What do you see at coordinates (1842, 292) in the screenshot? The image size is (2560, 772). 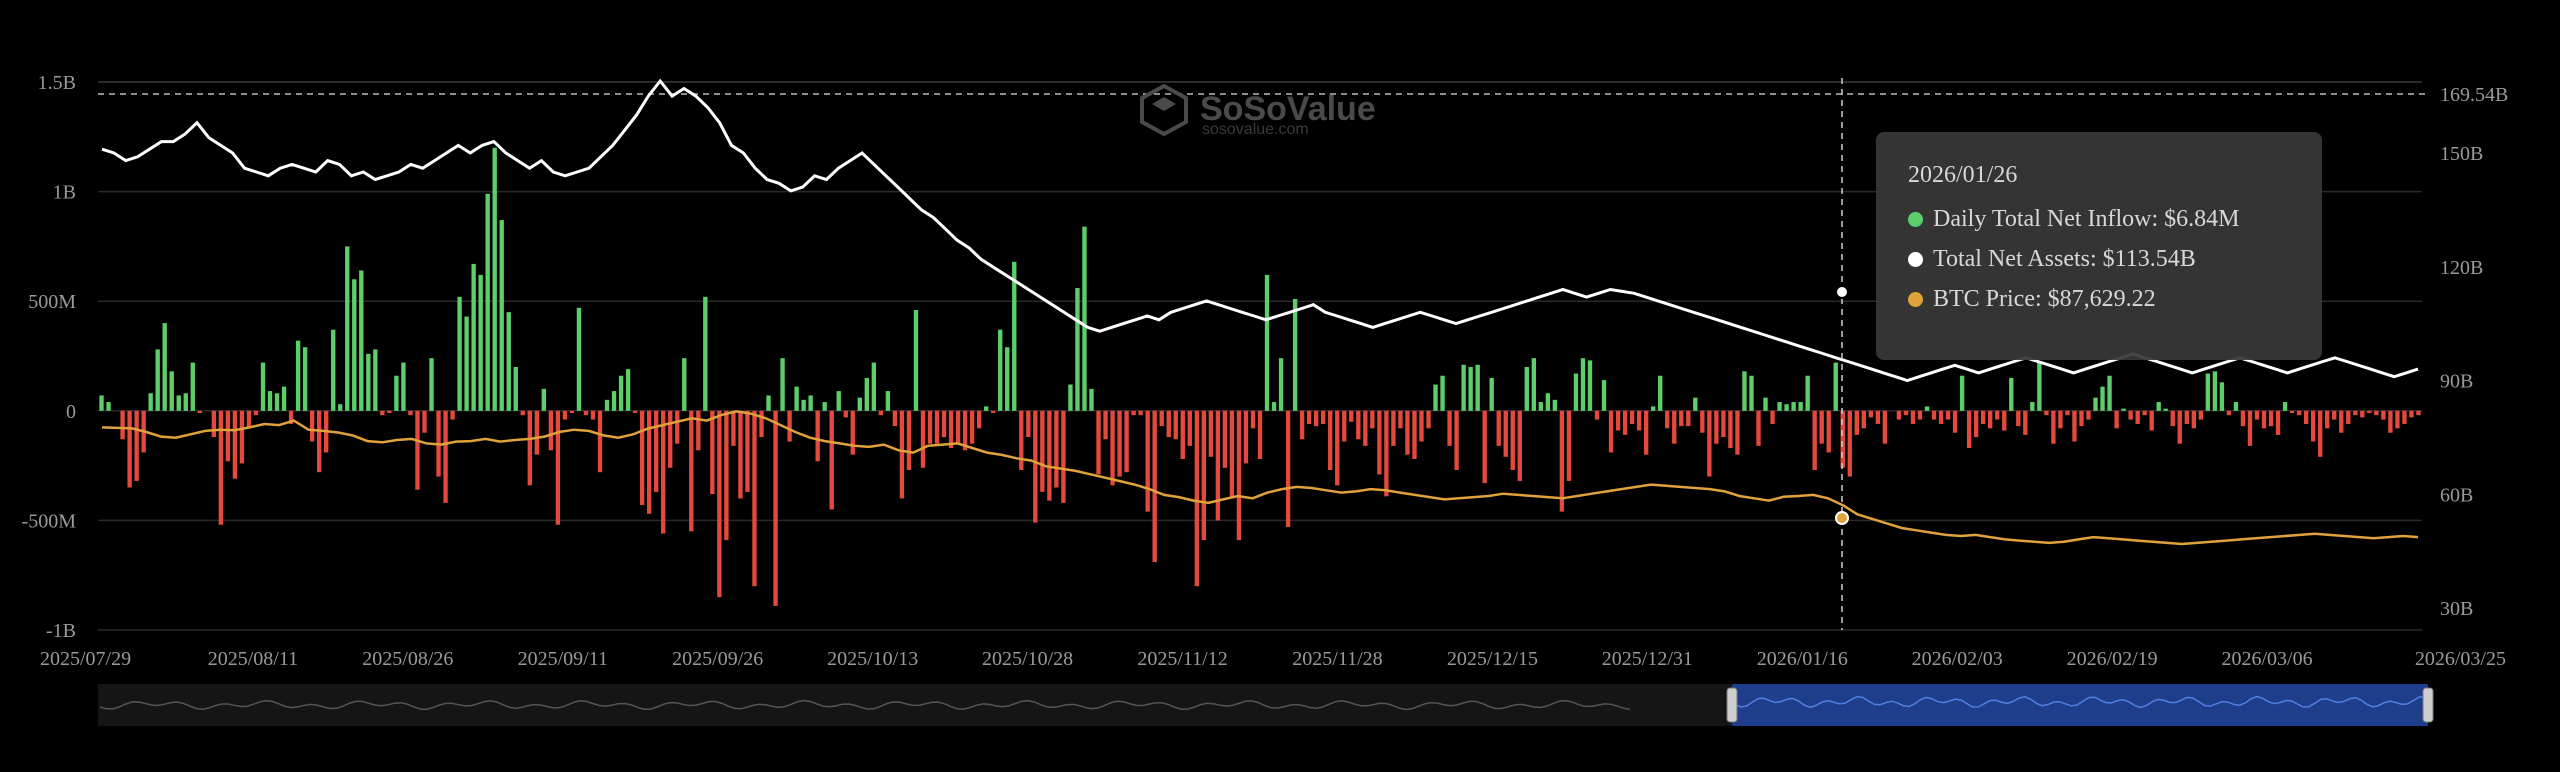 I see `assets-marker` at bounding box center [1842, 292].